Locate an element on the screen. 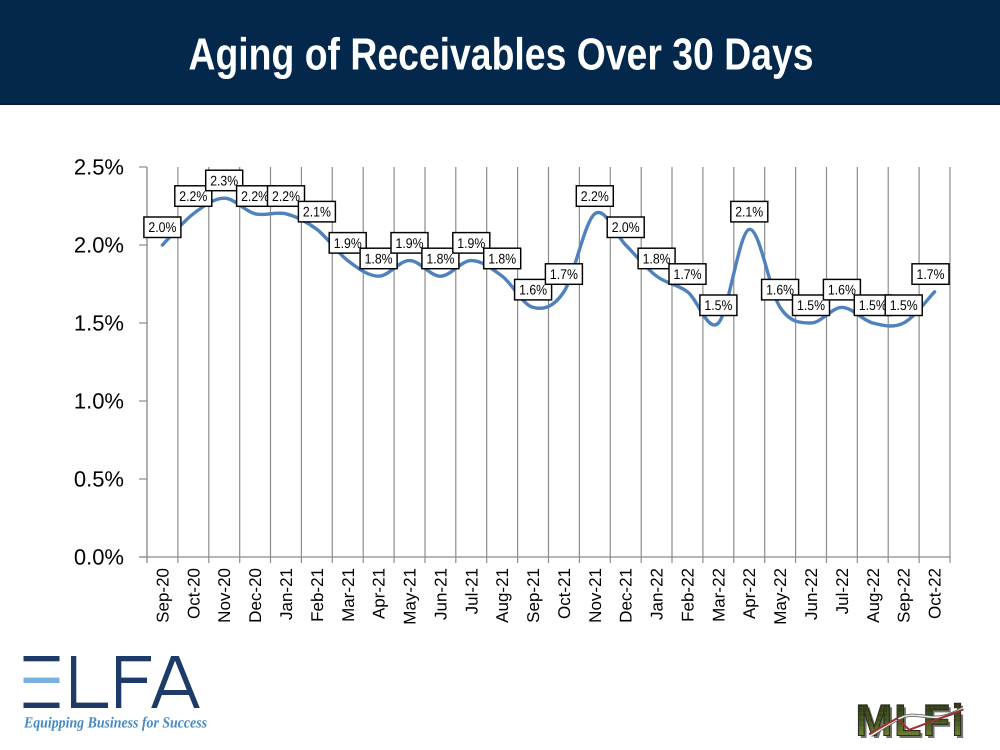 Image resolution: width=1000 pixels, height=750 pixels. svg-text: Sep-22 is located at coordinates (904, 595).